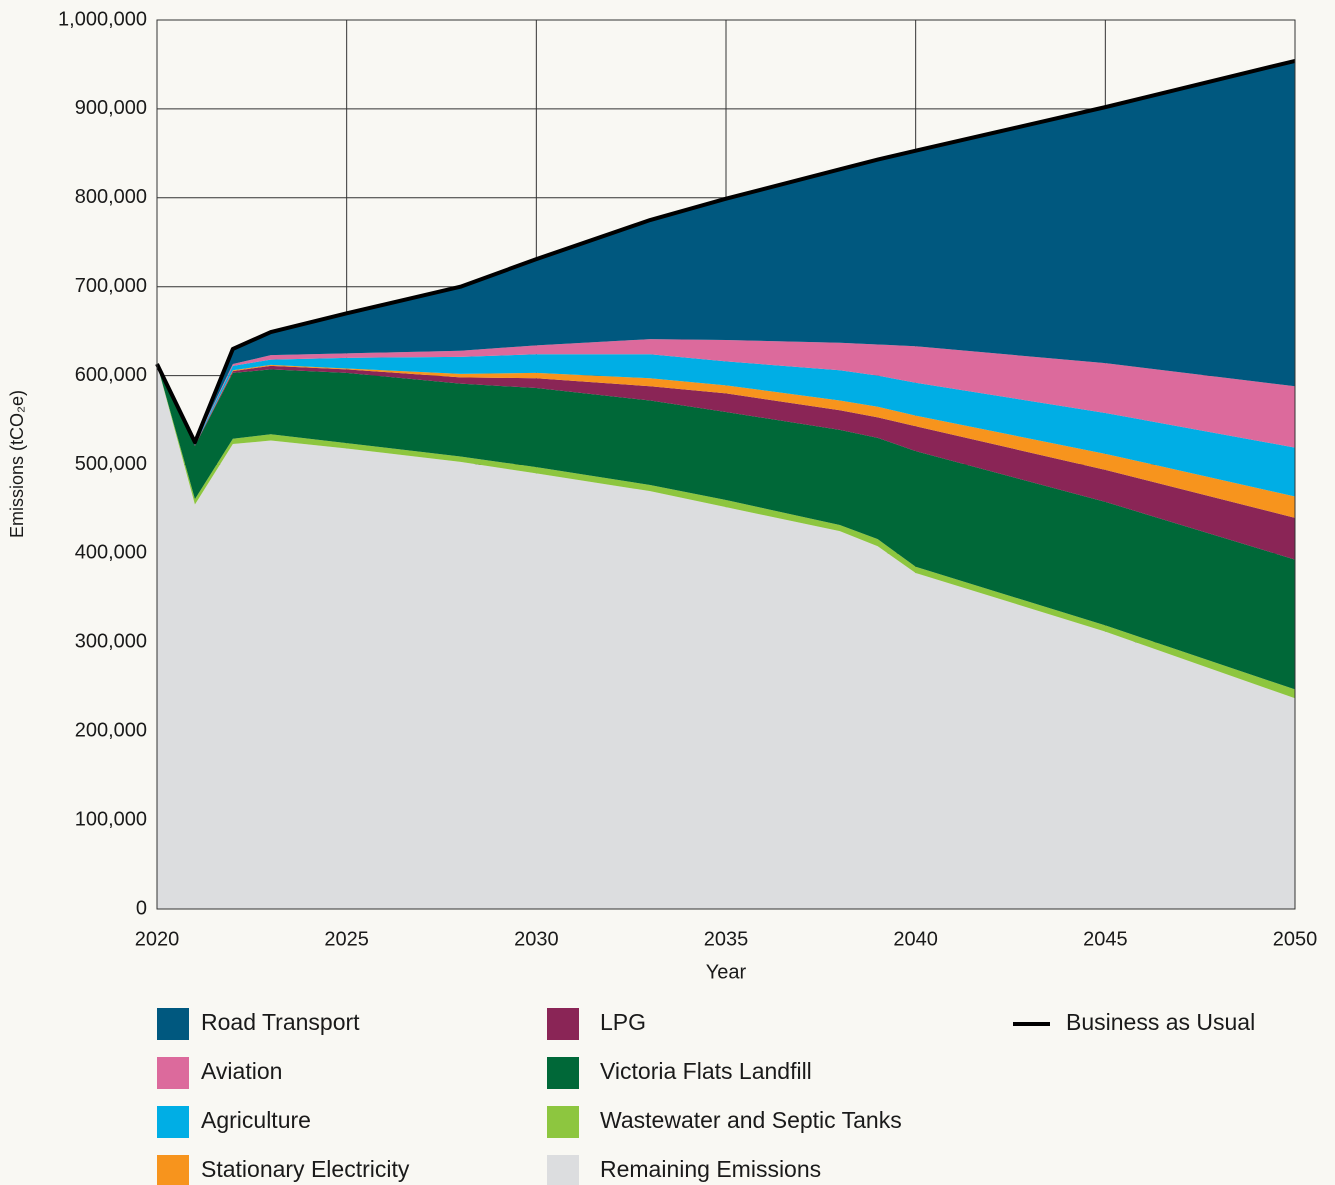 This screenshot has height=1185, width=1335. I want to click on x-axis-label: Year, so click(726, 972).